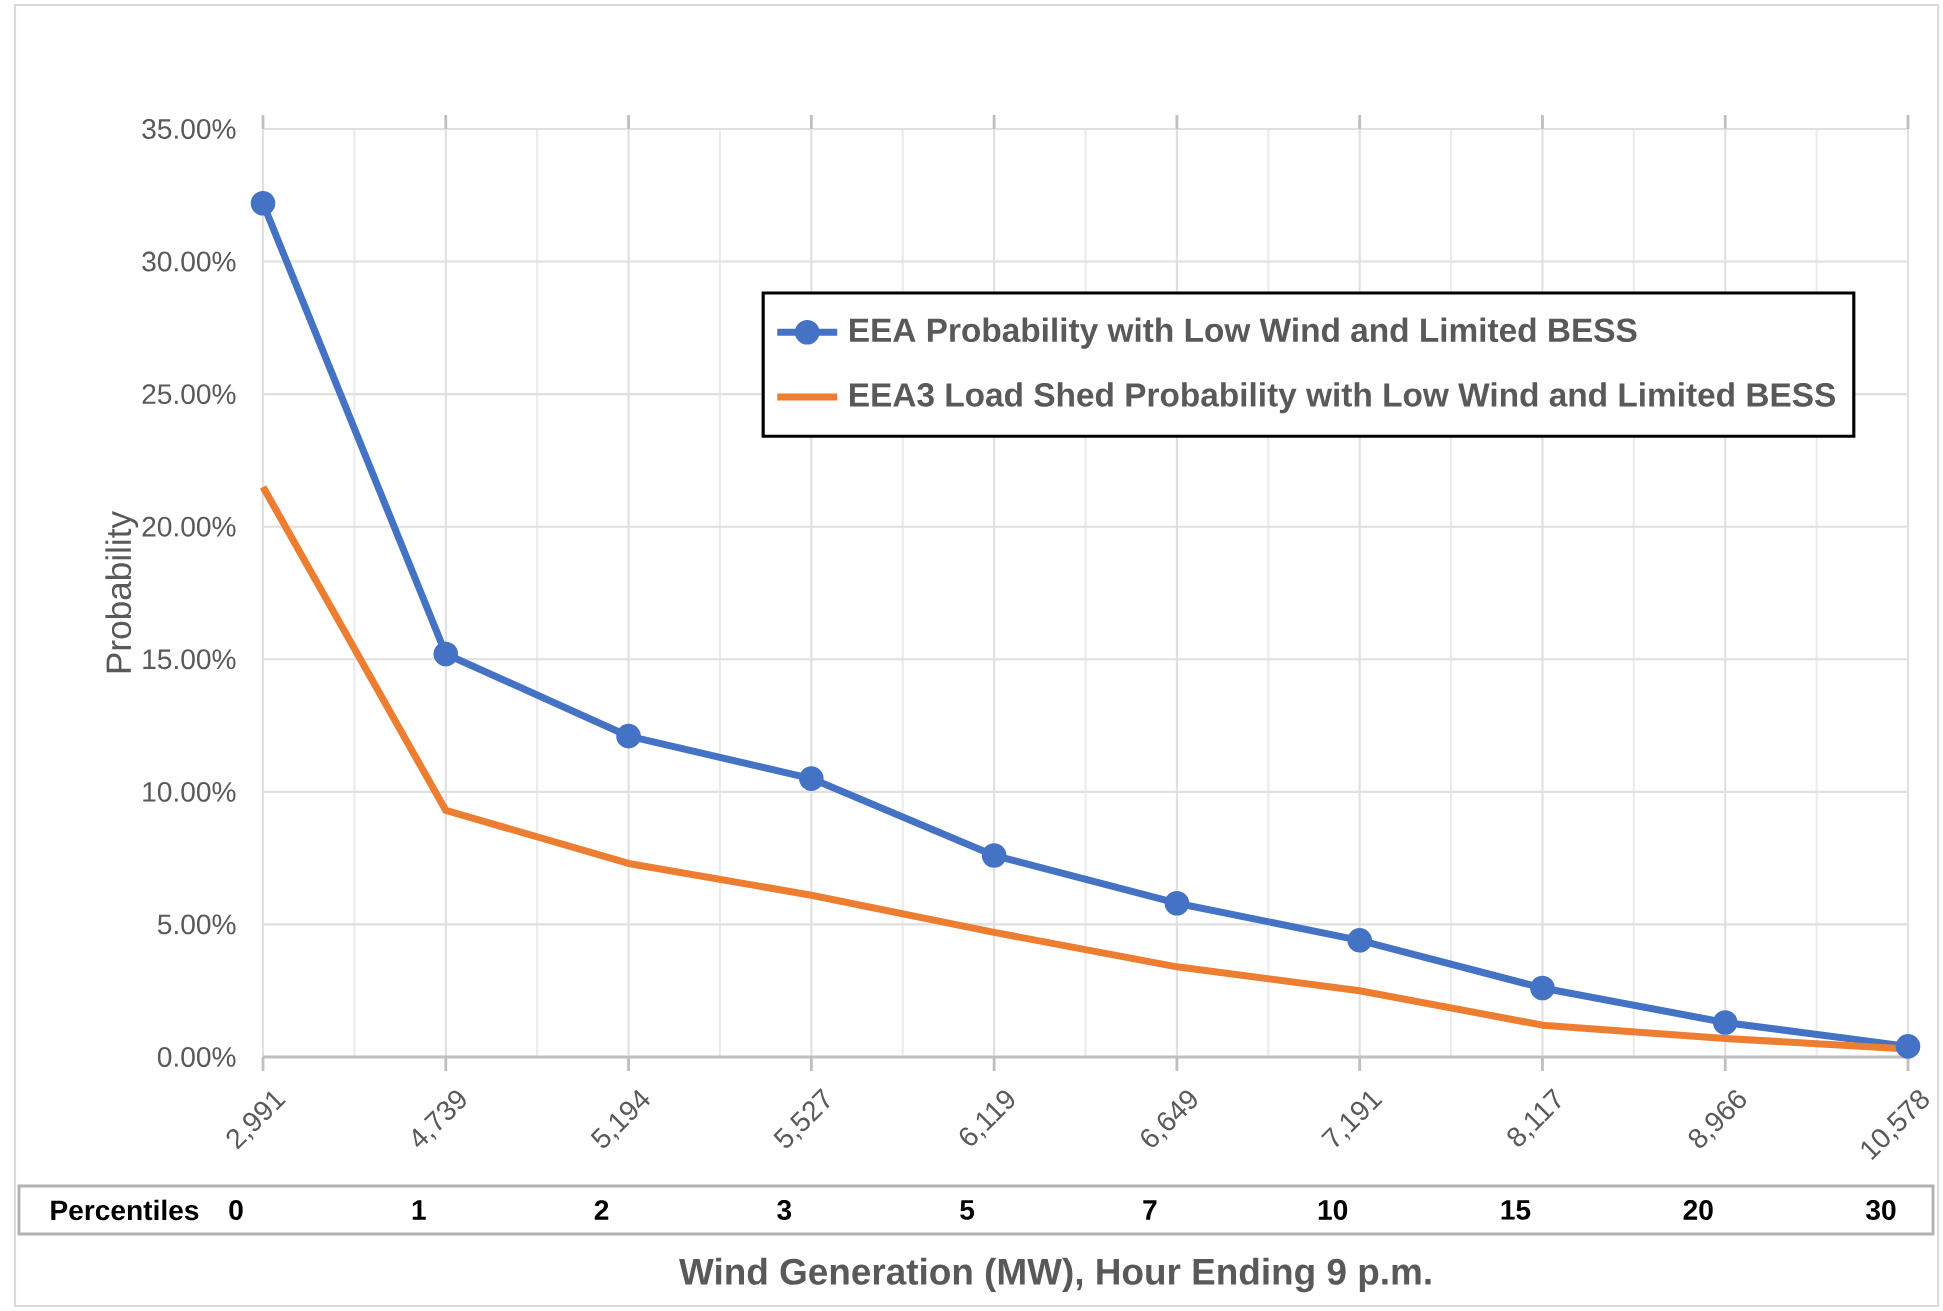 This screenshot has height=1311, width=1943. I want to click on y-tick-label: 5.00%, so click(196, 924).